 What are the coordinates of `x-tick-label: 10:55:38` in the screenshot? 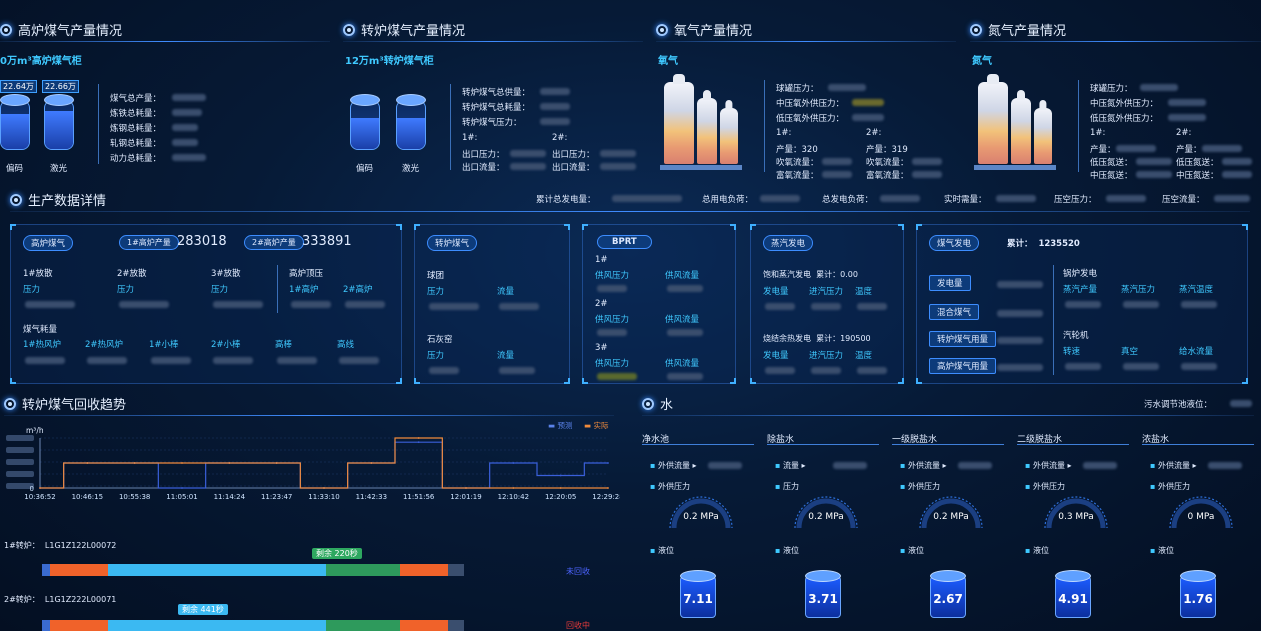 It's located at (134, 497).